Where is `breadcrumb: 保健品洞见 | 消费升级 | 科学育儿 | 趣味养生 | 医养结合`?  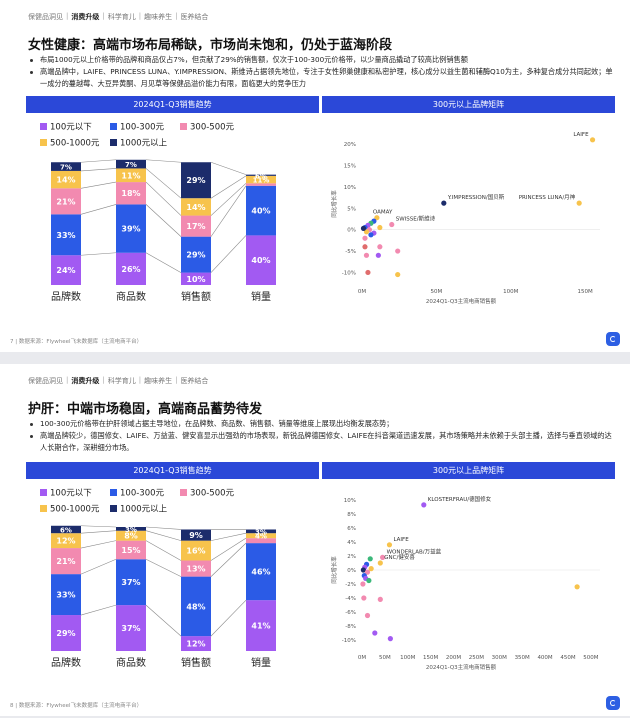 breadcrumb: 保健品洞见 | 消费升级 | 科学育儿 | 趣味养生 | 医养结合 is located at coordinates (118, 380).